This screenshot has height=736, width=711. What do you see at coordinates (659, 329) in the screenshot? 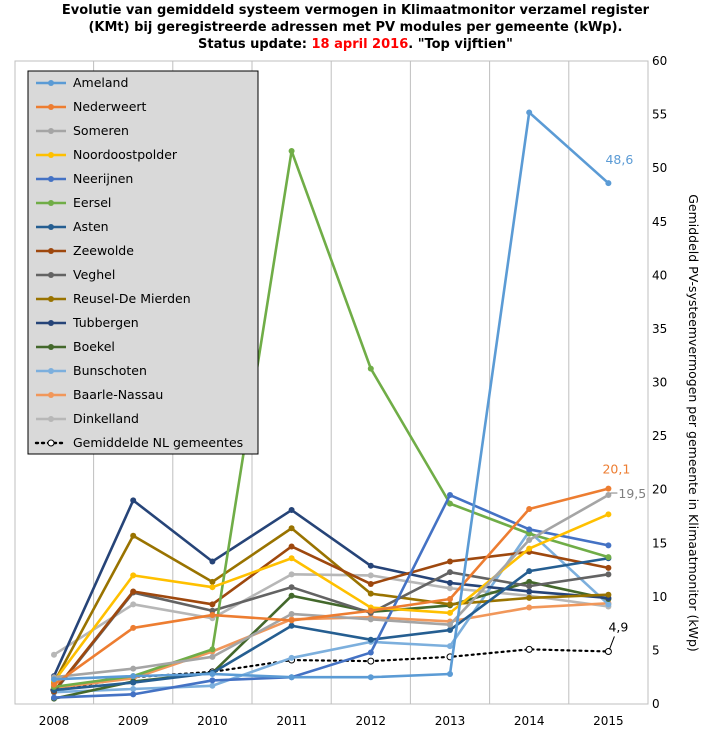
I see `y-tick-label: 35` at bounding box center [659, 329].